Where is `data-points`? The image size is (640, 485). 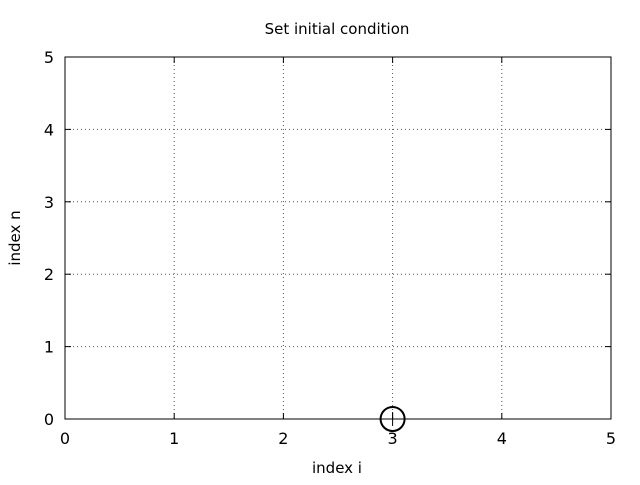 data-points is located at coordinates (392, 419).